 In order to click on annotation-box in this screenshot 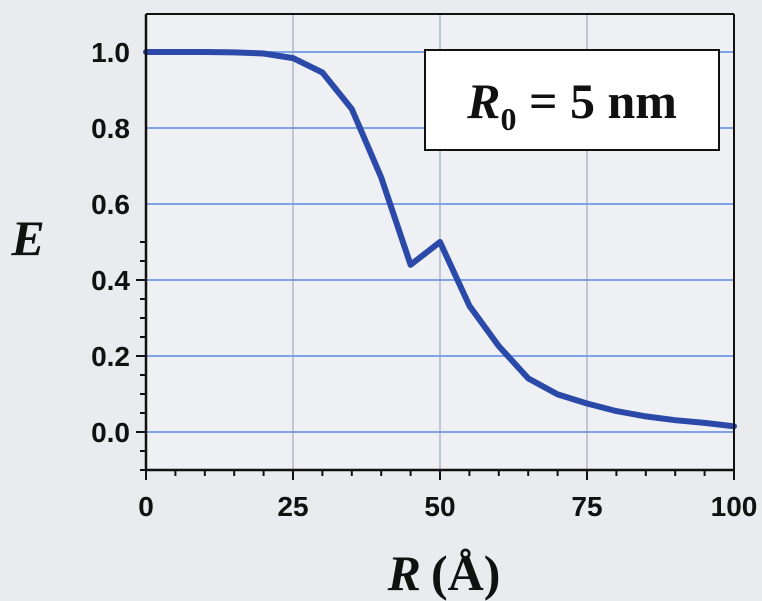, I will do `click(572, 100)`.